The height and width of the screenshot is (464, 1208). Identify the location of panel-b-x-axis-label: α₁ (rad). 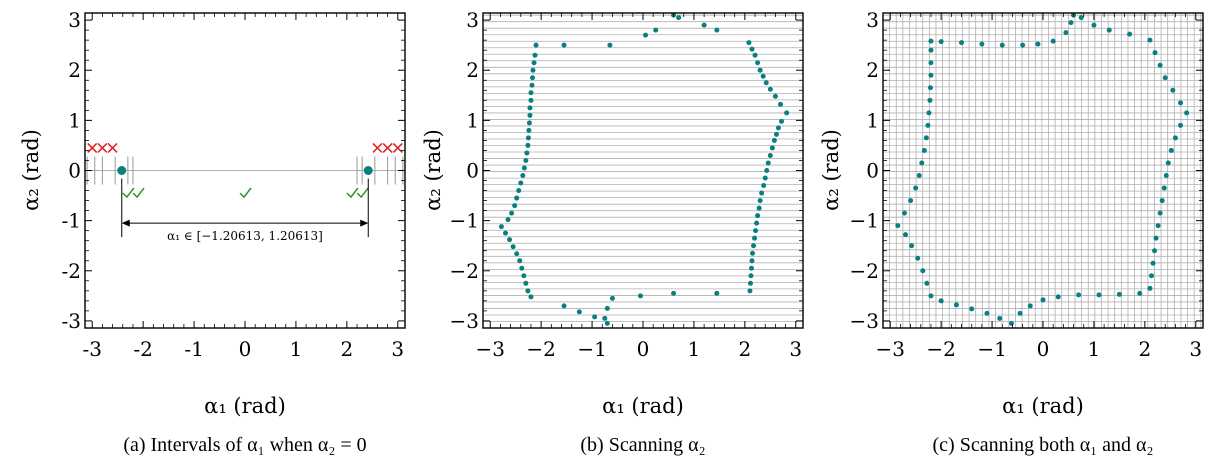
(643, 406).